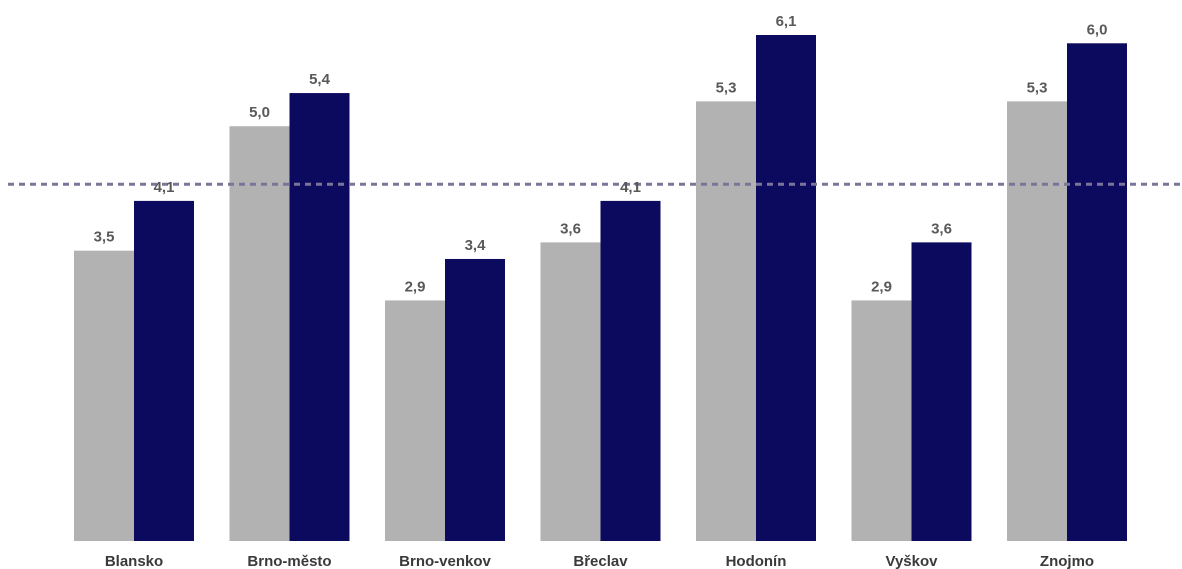  I want to click on value-label-series2-2: 3,4, so click(476, 245).